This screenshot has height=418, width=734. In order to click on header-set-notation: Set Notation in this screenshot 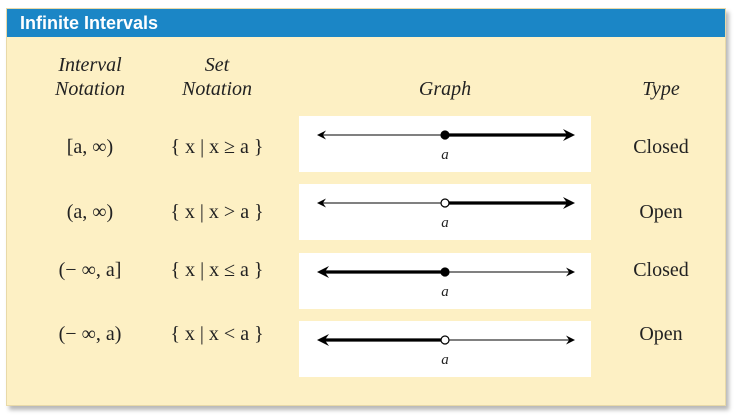, I will do `click(217, 77)`.